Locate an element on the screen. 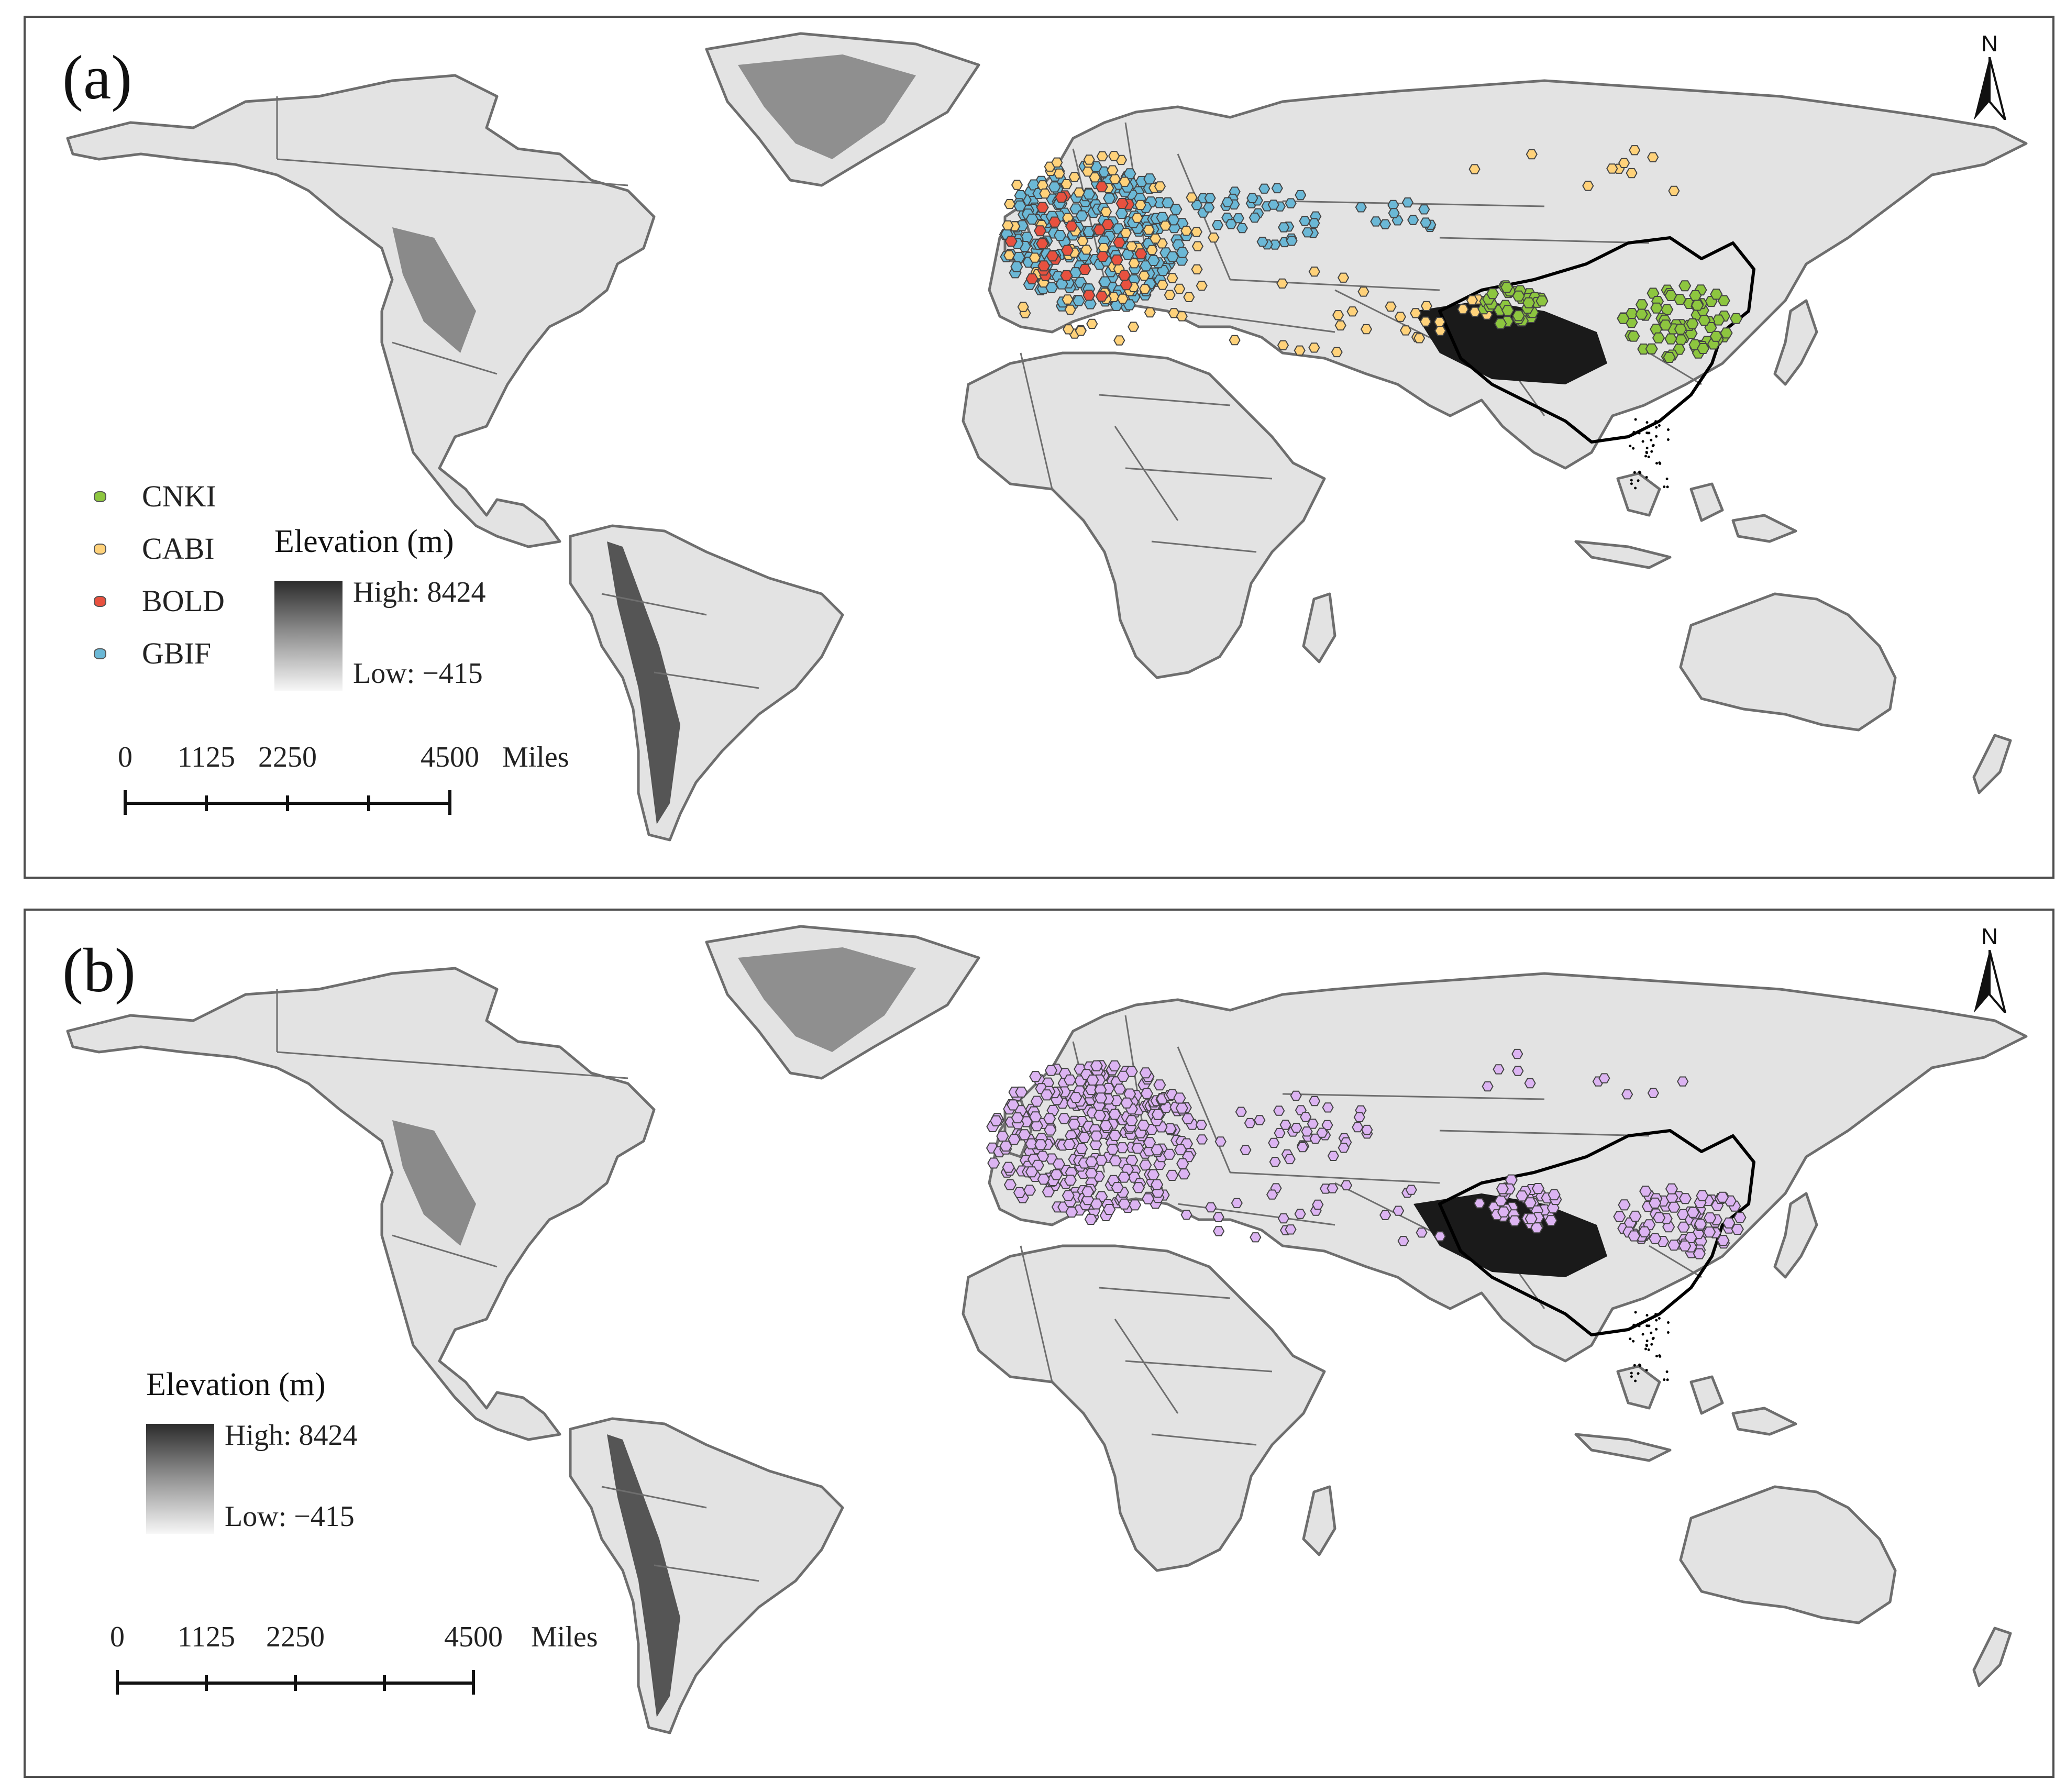  eurasia-landmass is located at coordinates (1508, 1167).